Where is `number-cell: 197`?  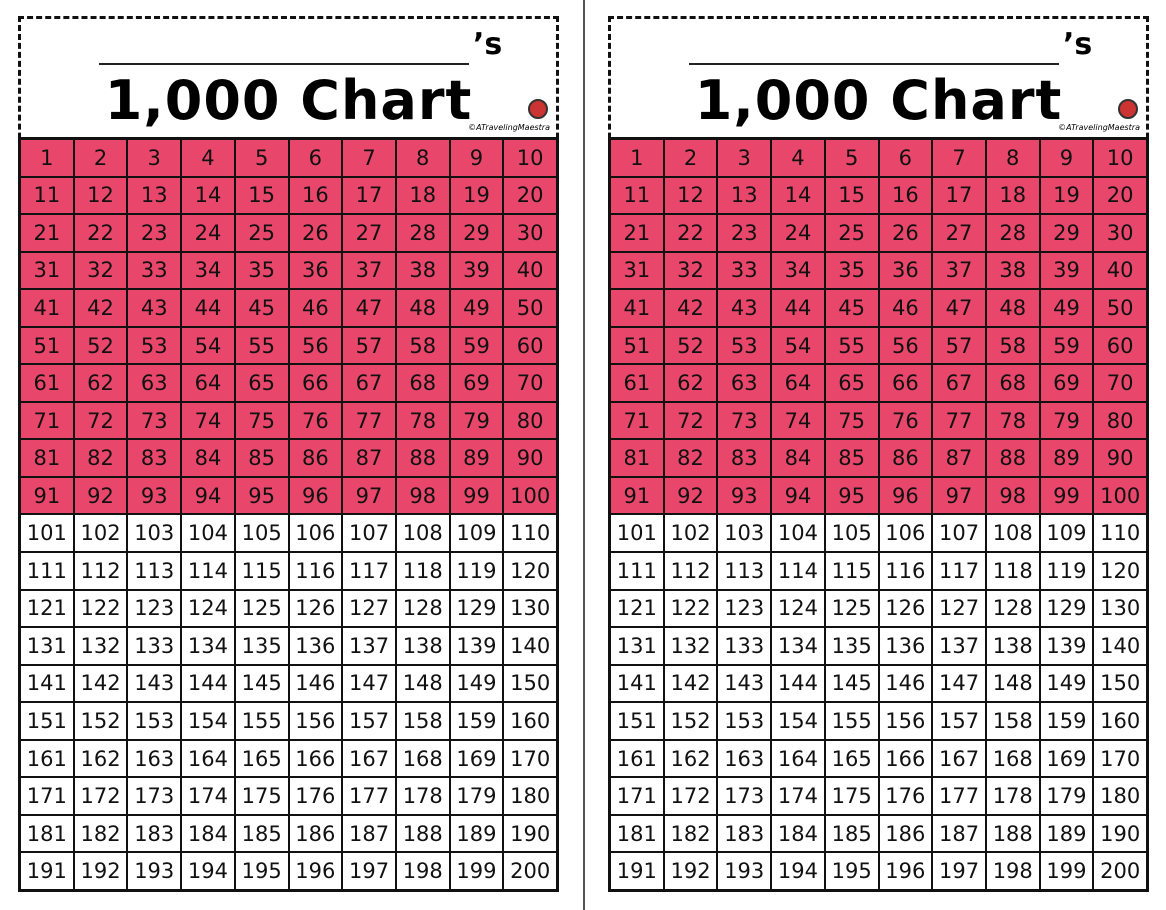
number-cell: 197 is located at coordinates (369, 871).